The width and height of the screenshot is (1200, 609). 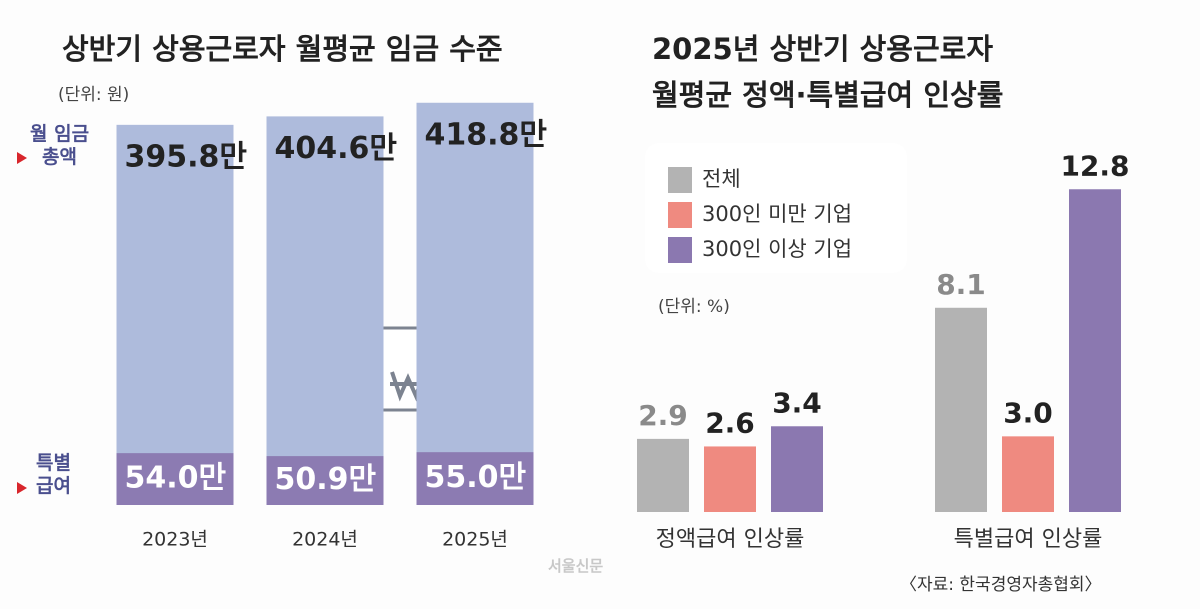 I want to click on x-tick-label: 2025년, so click(x=475, y=540).